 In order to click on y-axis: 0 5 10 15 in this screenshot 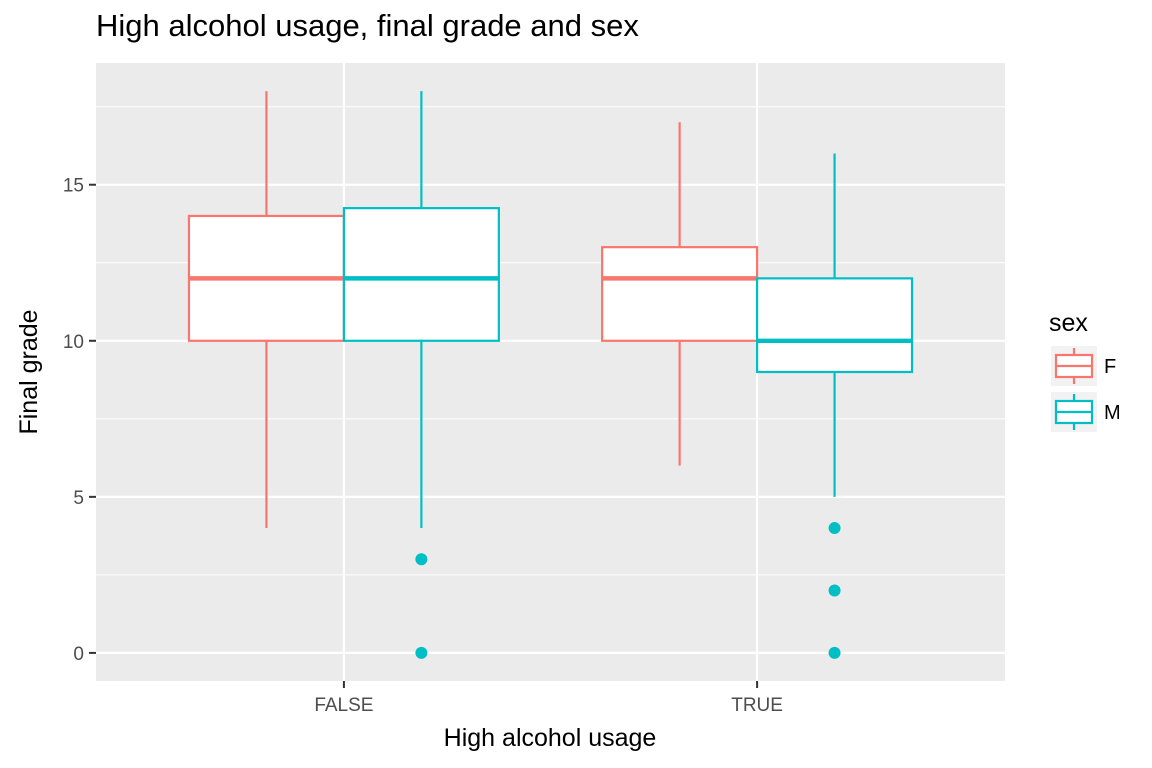, I will do `click(79, 420)`.